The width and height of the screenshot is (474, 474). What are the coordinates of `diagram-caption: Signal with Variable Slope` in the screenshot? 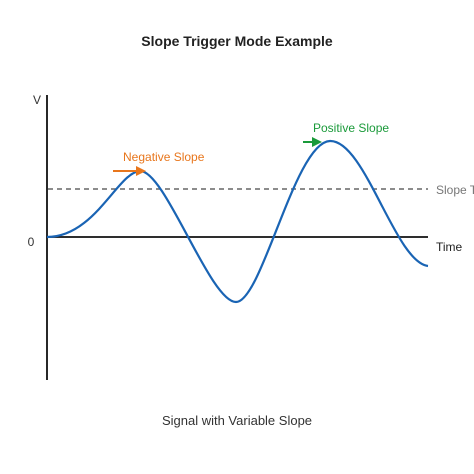 It's located at (237, 420).